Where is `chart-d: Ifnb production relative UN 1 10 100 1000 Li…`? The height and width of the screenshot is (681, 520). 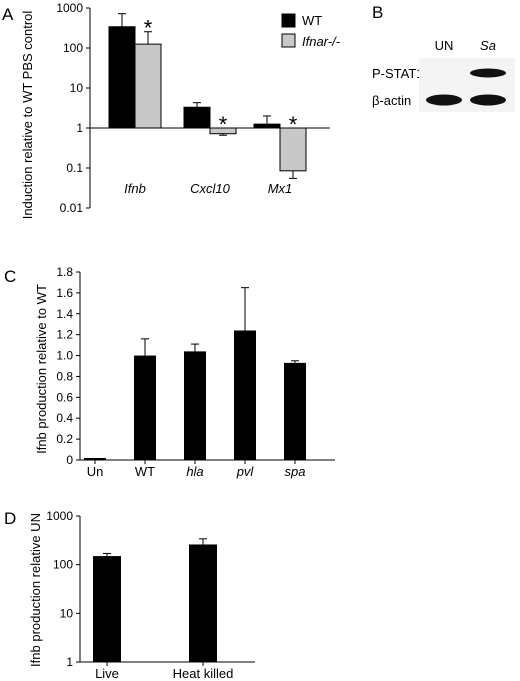 chart-d: Ifnb production relative UN 1 10 100 1000 Li… is located at coordinates (141, 595).